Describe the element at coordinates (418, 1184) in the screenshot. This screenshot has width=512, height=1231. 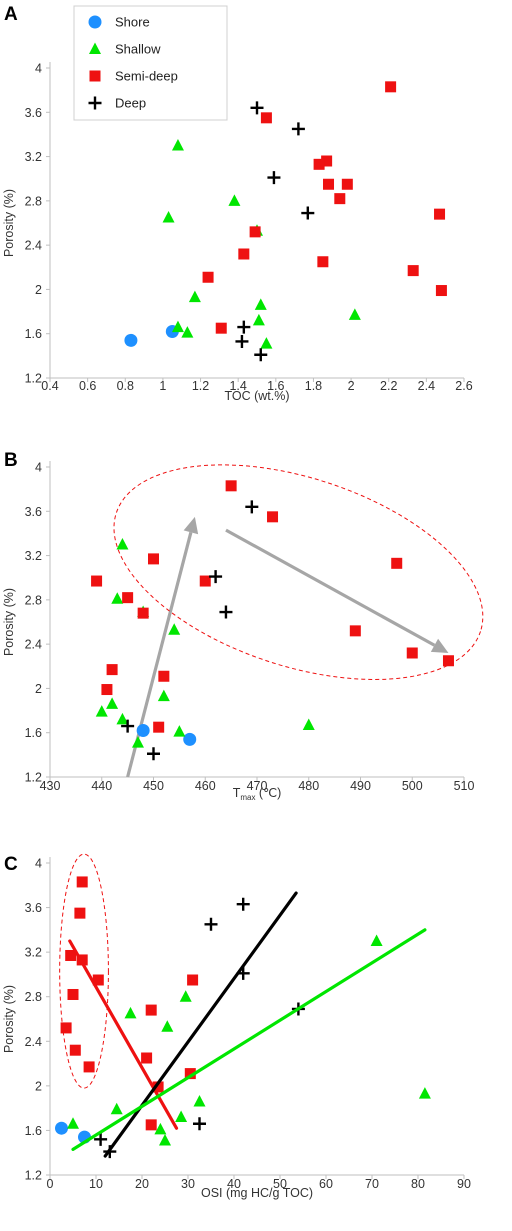
I see `x-tick-label: 80` at that location.